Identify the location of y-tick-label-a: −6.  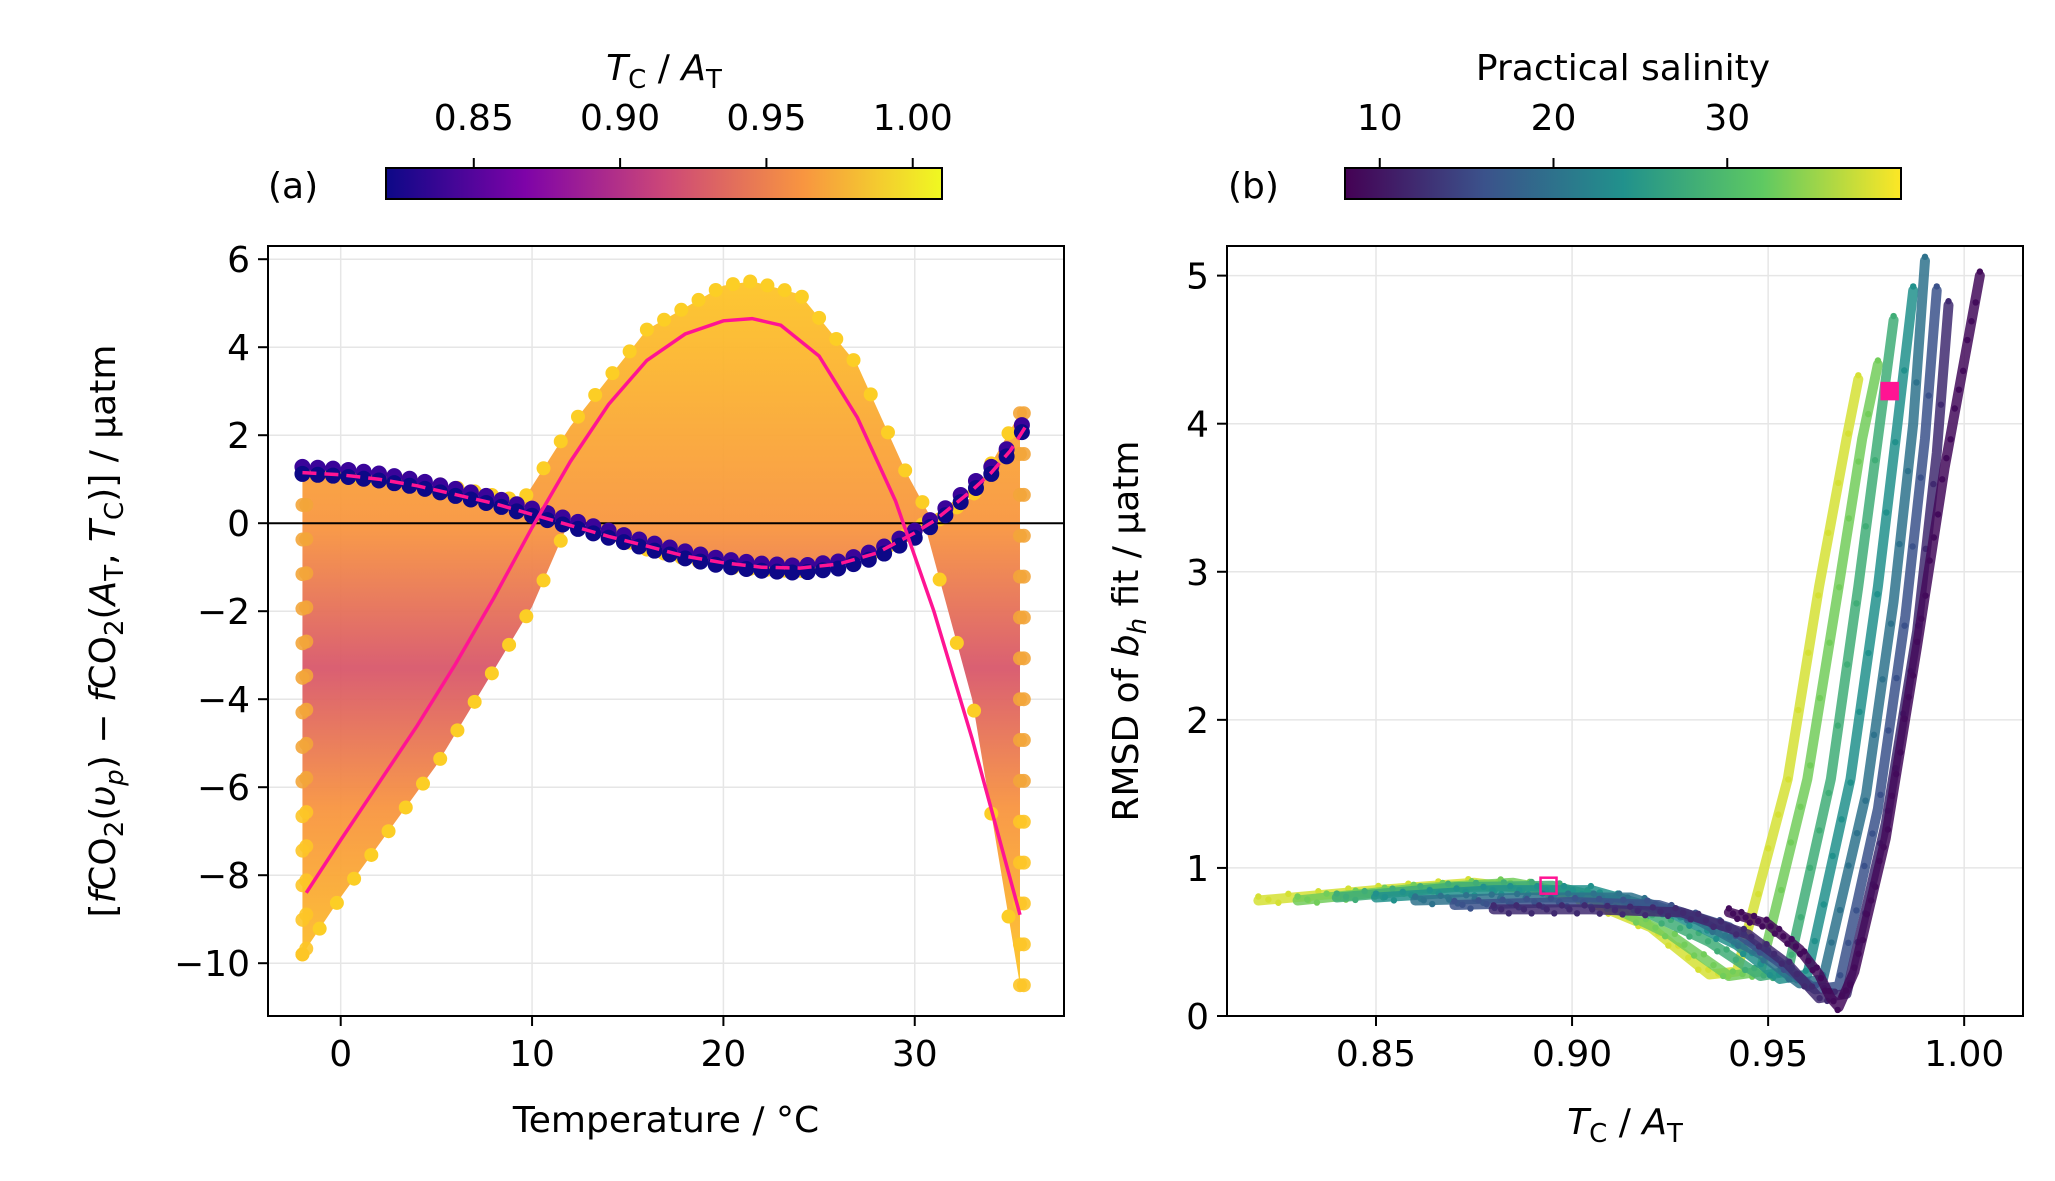
(223, 788).